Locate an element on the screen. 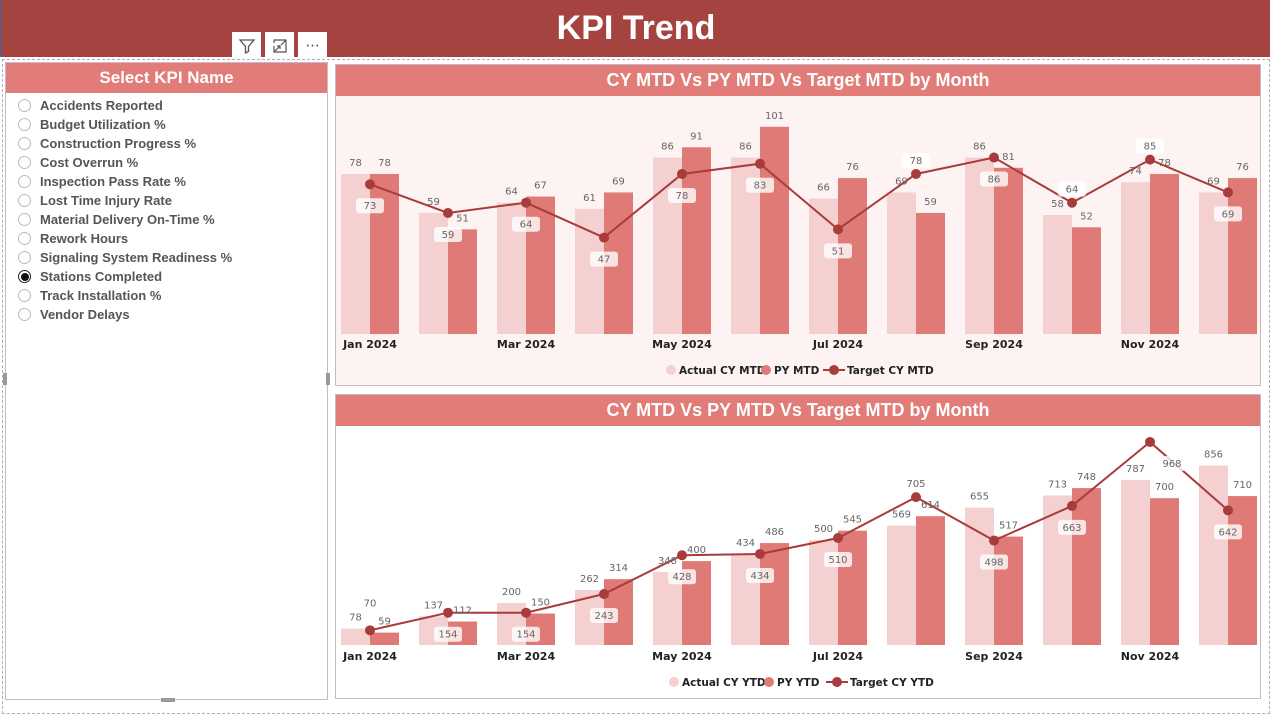  focus-mode-icon is located at coordinates (279, 45).